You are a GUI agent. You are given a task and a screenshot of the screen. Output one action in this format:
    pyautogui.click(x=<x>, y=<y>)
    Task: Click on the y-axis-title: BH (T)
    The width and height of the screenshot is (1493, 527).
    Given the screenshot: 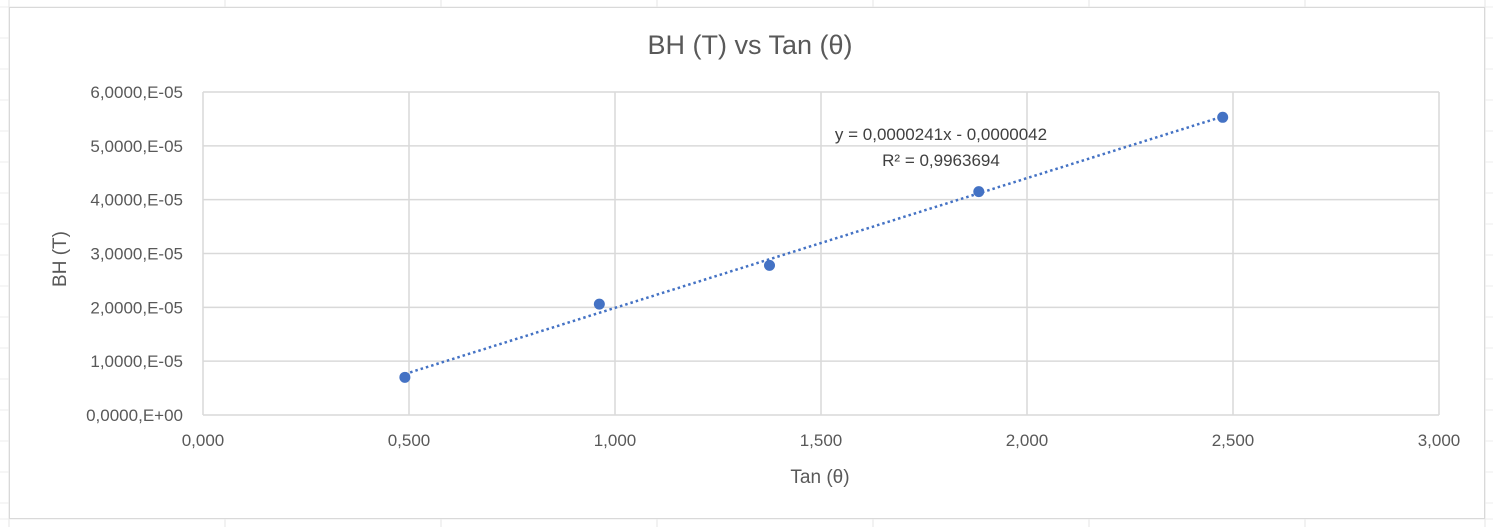 What is the action you would take?
    pyautogui.click(x=60, y=259)
    